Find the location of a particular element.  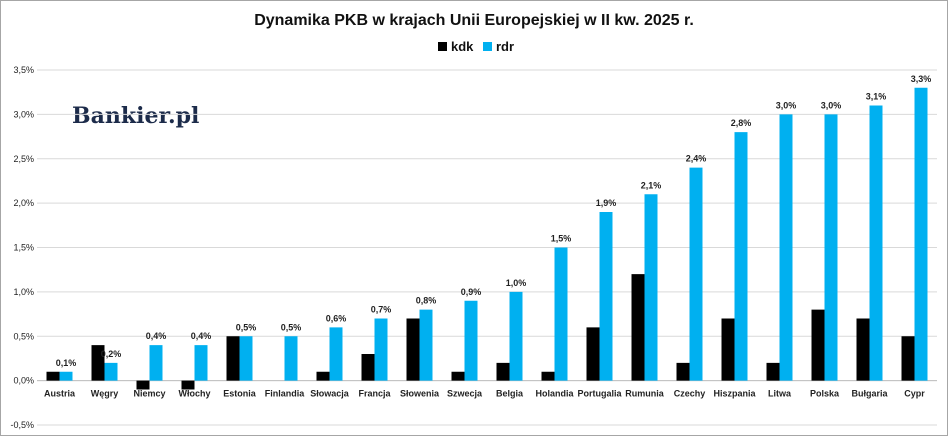

data-label-rdr-10: 1,0% is located at coordinates (516, 283).